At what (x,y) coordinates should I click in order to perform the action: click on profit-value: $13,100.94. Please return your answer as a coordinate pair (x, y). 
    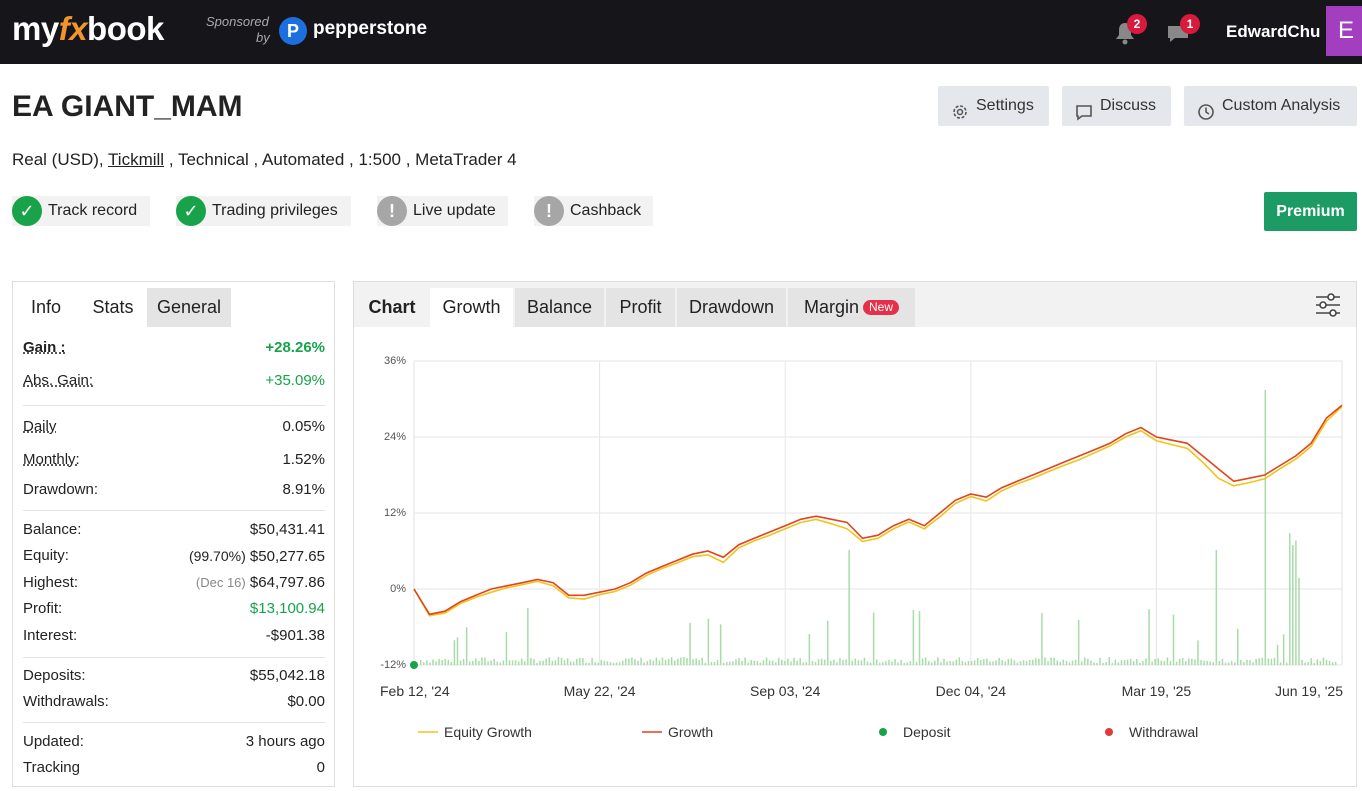
    Looking at the image, I should click on (287, 608).